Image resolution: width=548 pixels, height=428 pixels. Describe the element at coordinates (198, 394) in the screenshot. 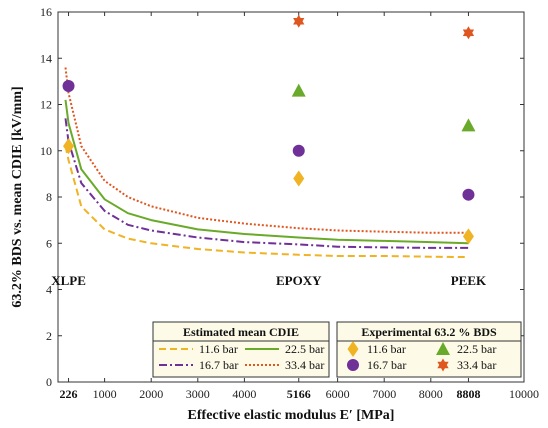

I see `x-tick-label: 3000` at that location.